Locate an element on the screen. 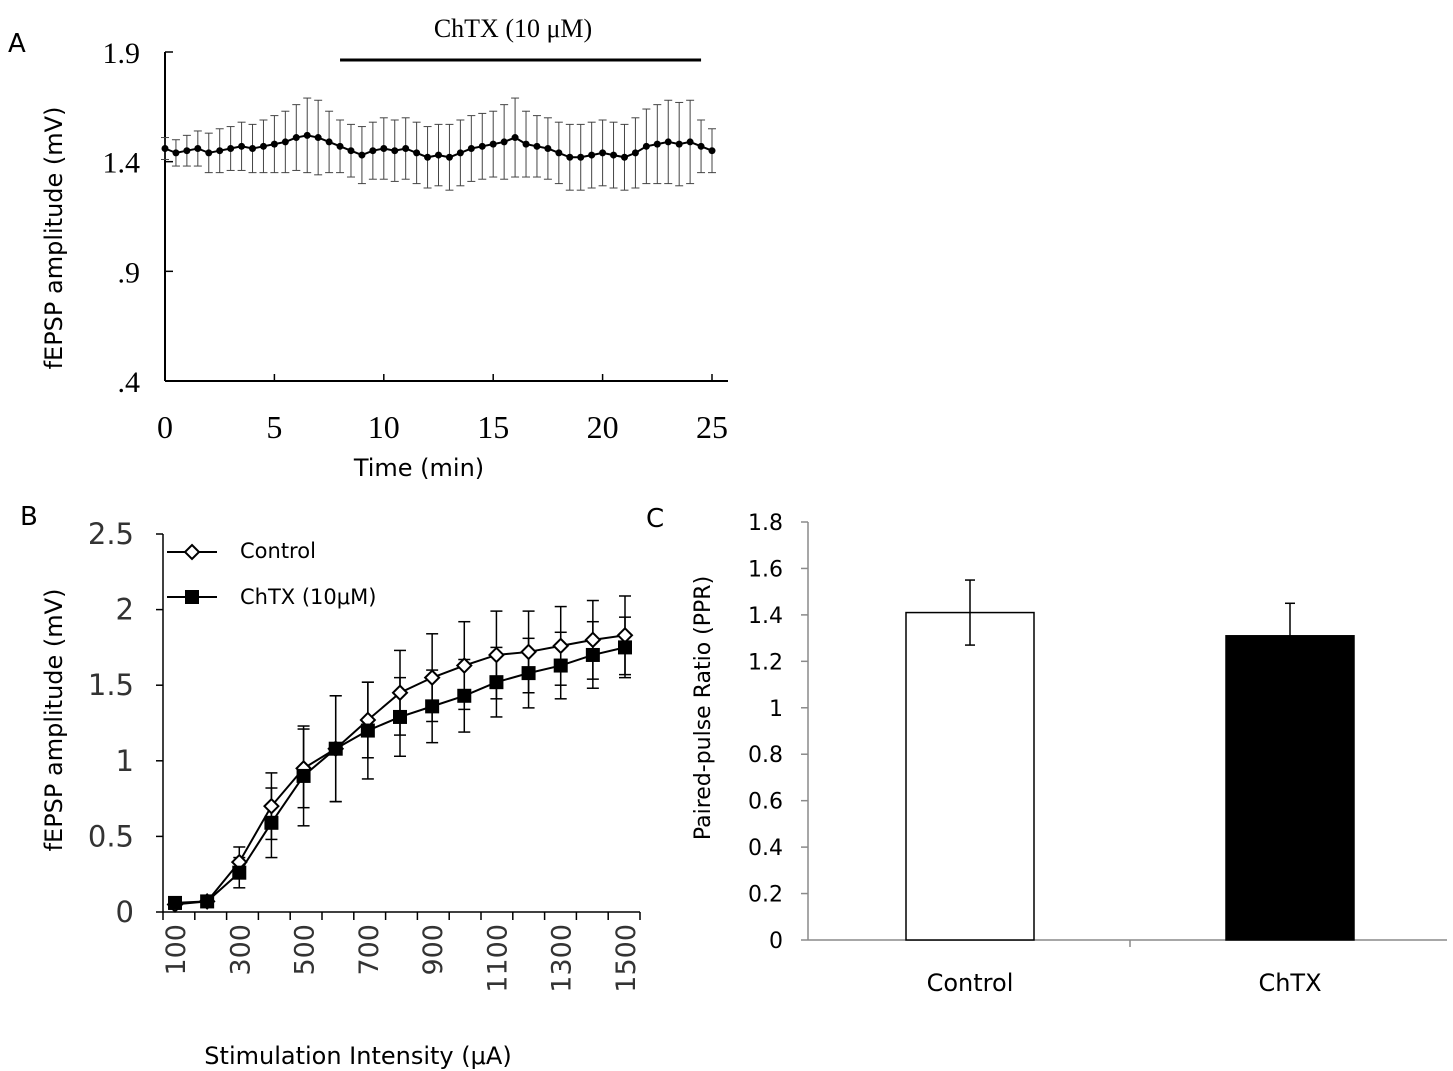 This screenshot has width=1453, height=1071. control-bar is located at coordinates (970, 776).